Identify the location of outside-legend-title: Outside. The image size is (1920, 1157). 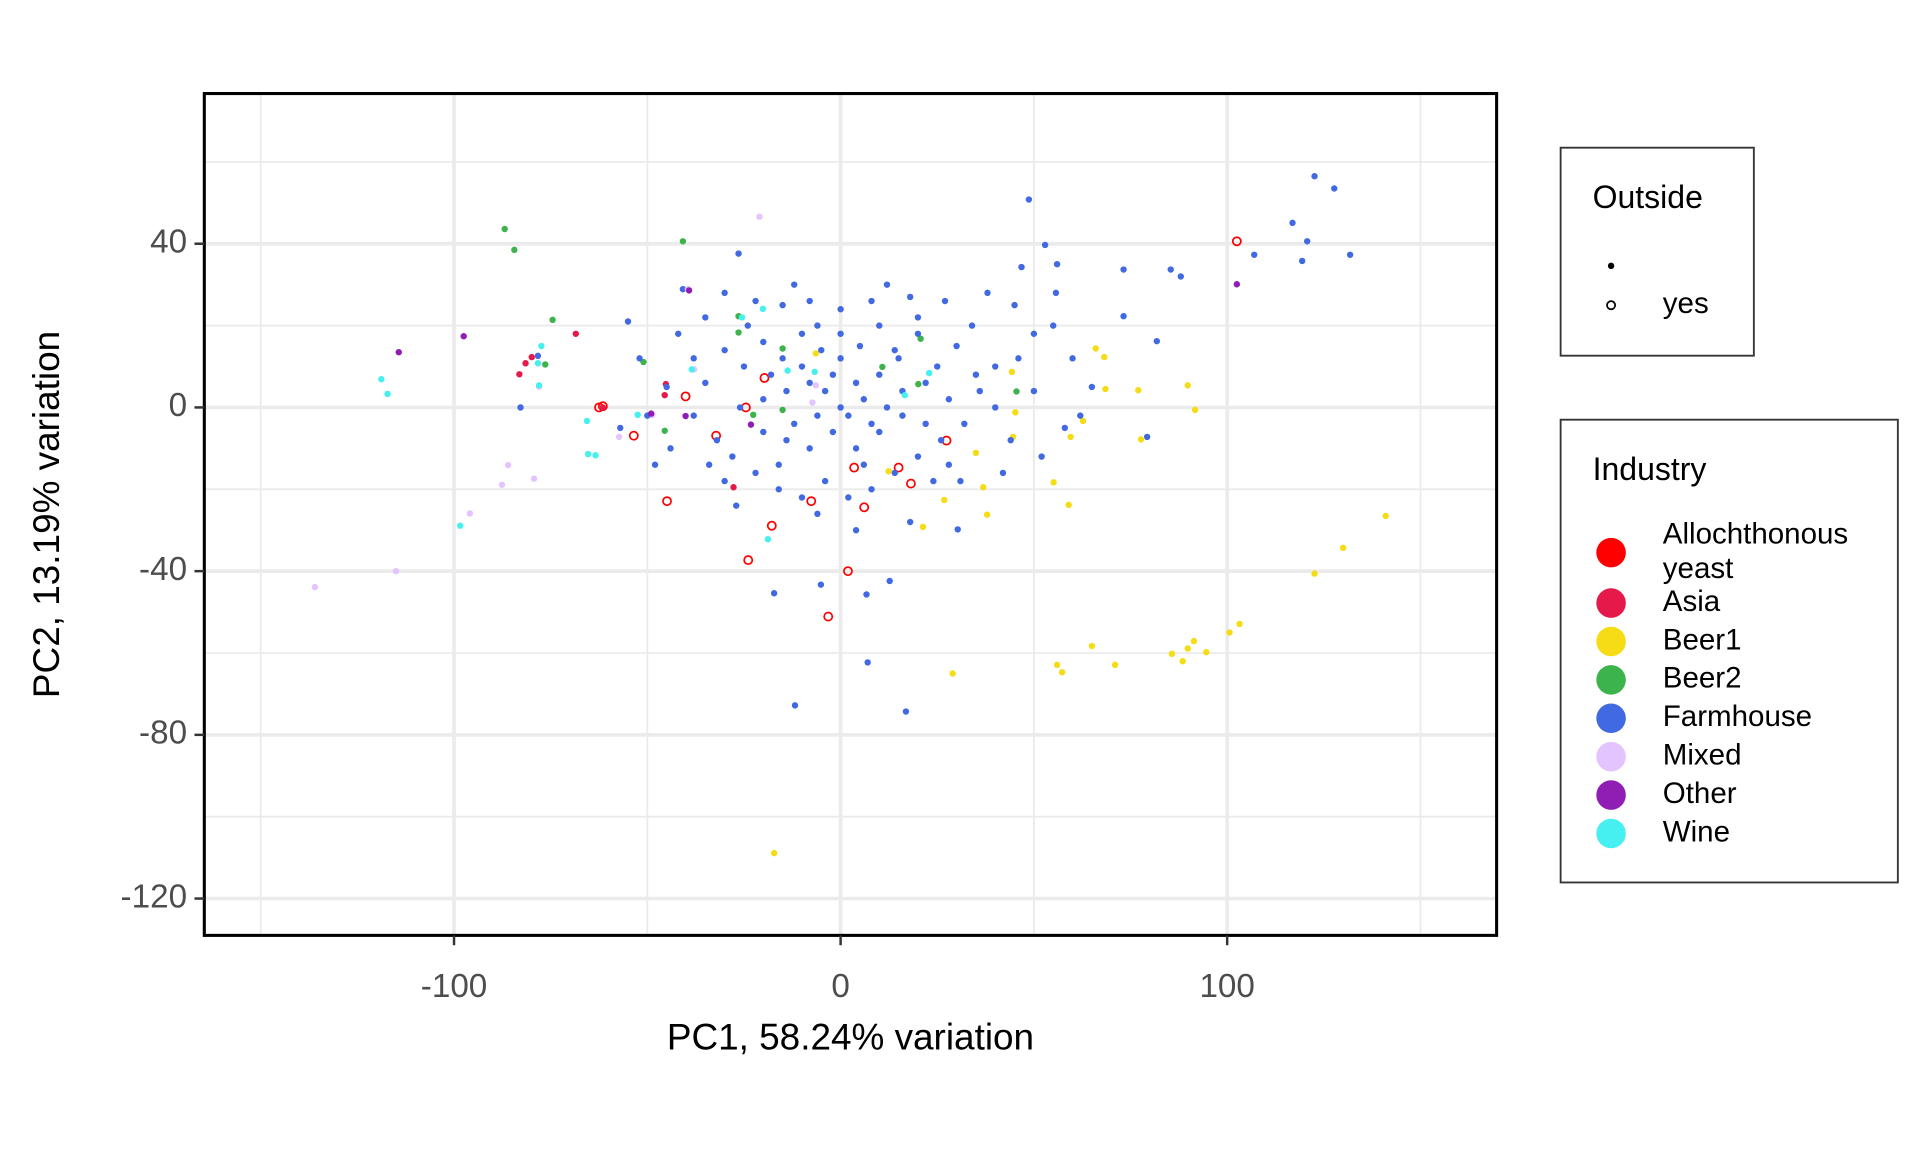
(1648, 197).